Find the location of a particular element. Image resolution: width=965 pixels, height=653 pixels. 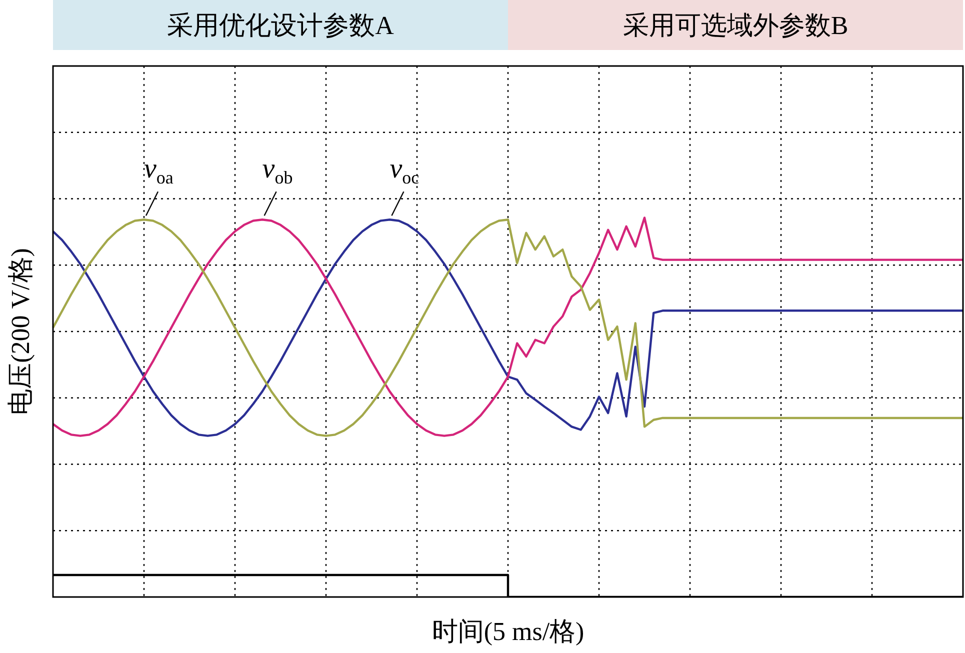

y-axis-title: 电压(200 V/格) is located at coordinates (20, 331).